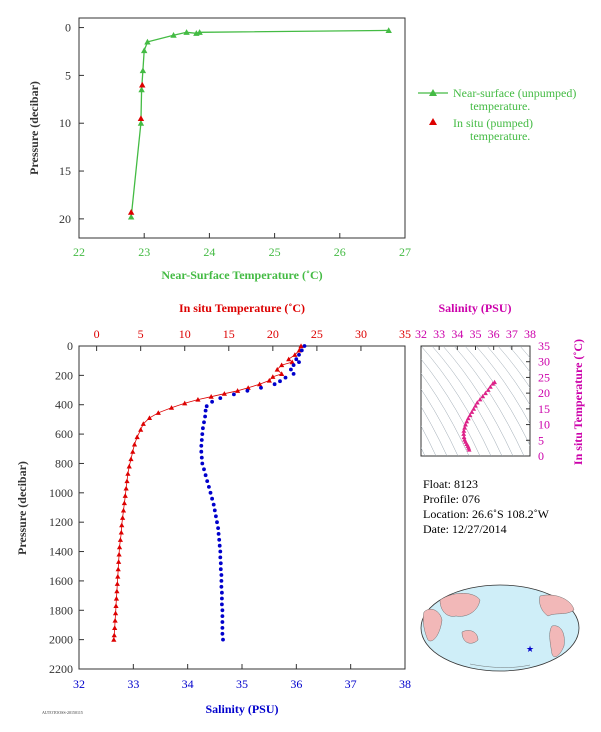 Image resolution: width=601 pixels, height=732 pixels. Describe the element at coordinates (544, 362) in the screenshot. I see `ts-y-tick-label: 30` at that location.